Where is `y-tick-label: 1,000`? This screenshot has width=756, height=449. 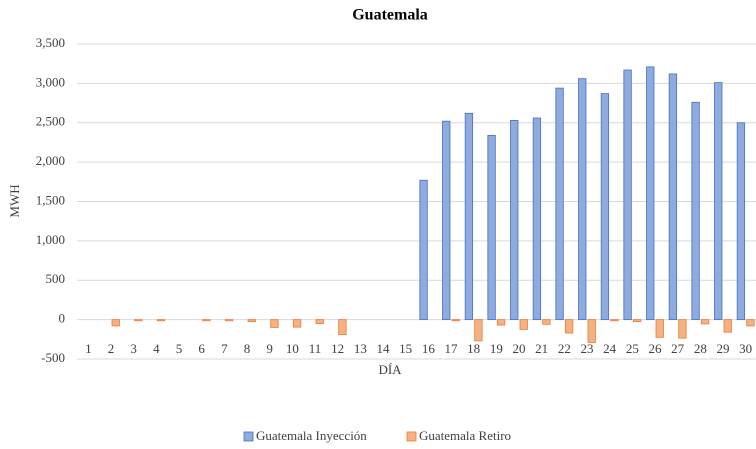 y-tick-label: 1,000 is located at coordinates (50, 239).